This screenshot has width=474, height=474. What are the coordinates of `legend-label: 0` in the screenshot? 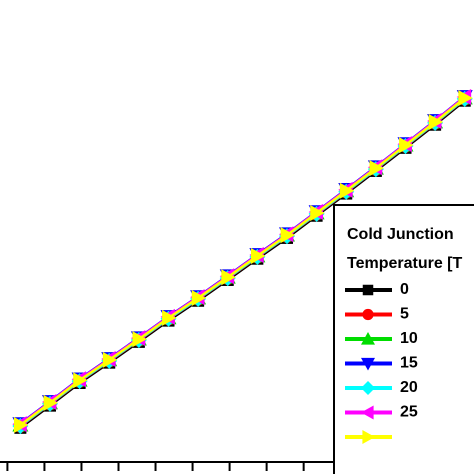 It's located at (404, 289).